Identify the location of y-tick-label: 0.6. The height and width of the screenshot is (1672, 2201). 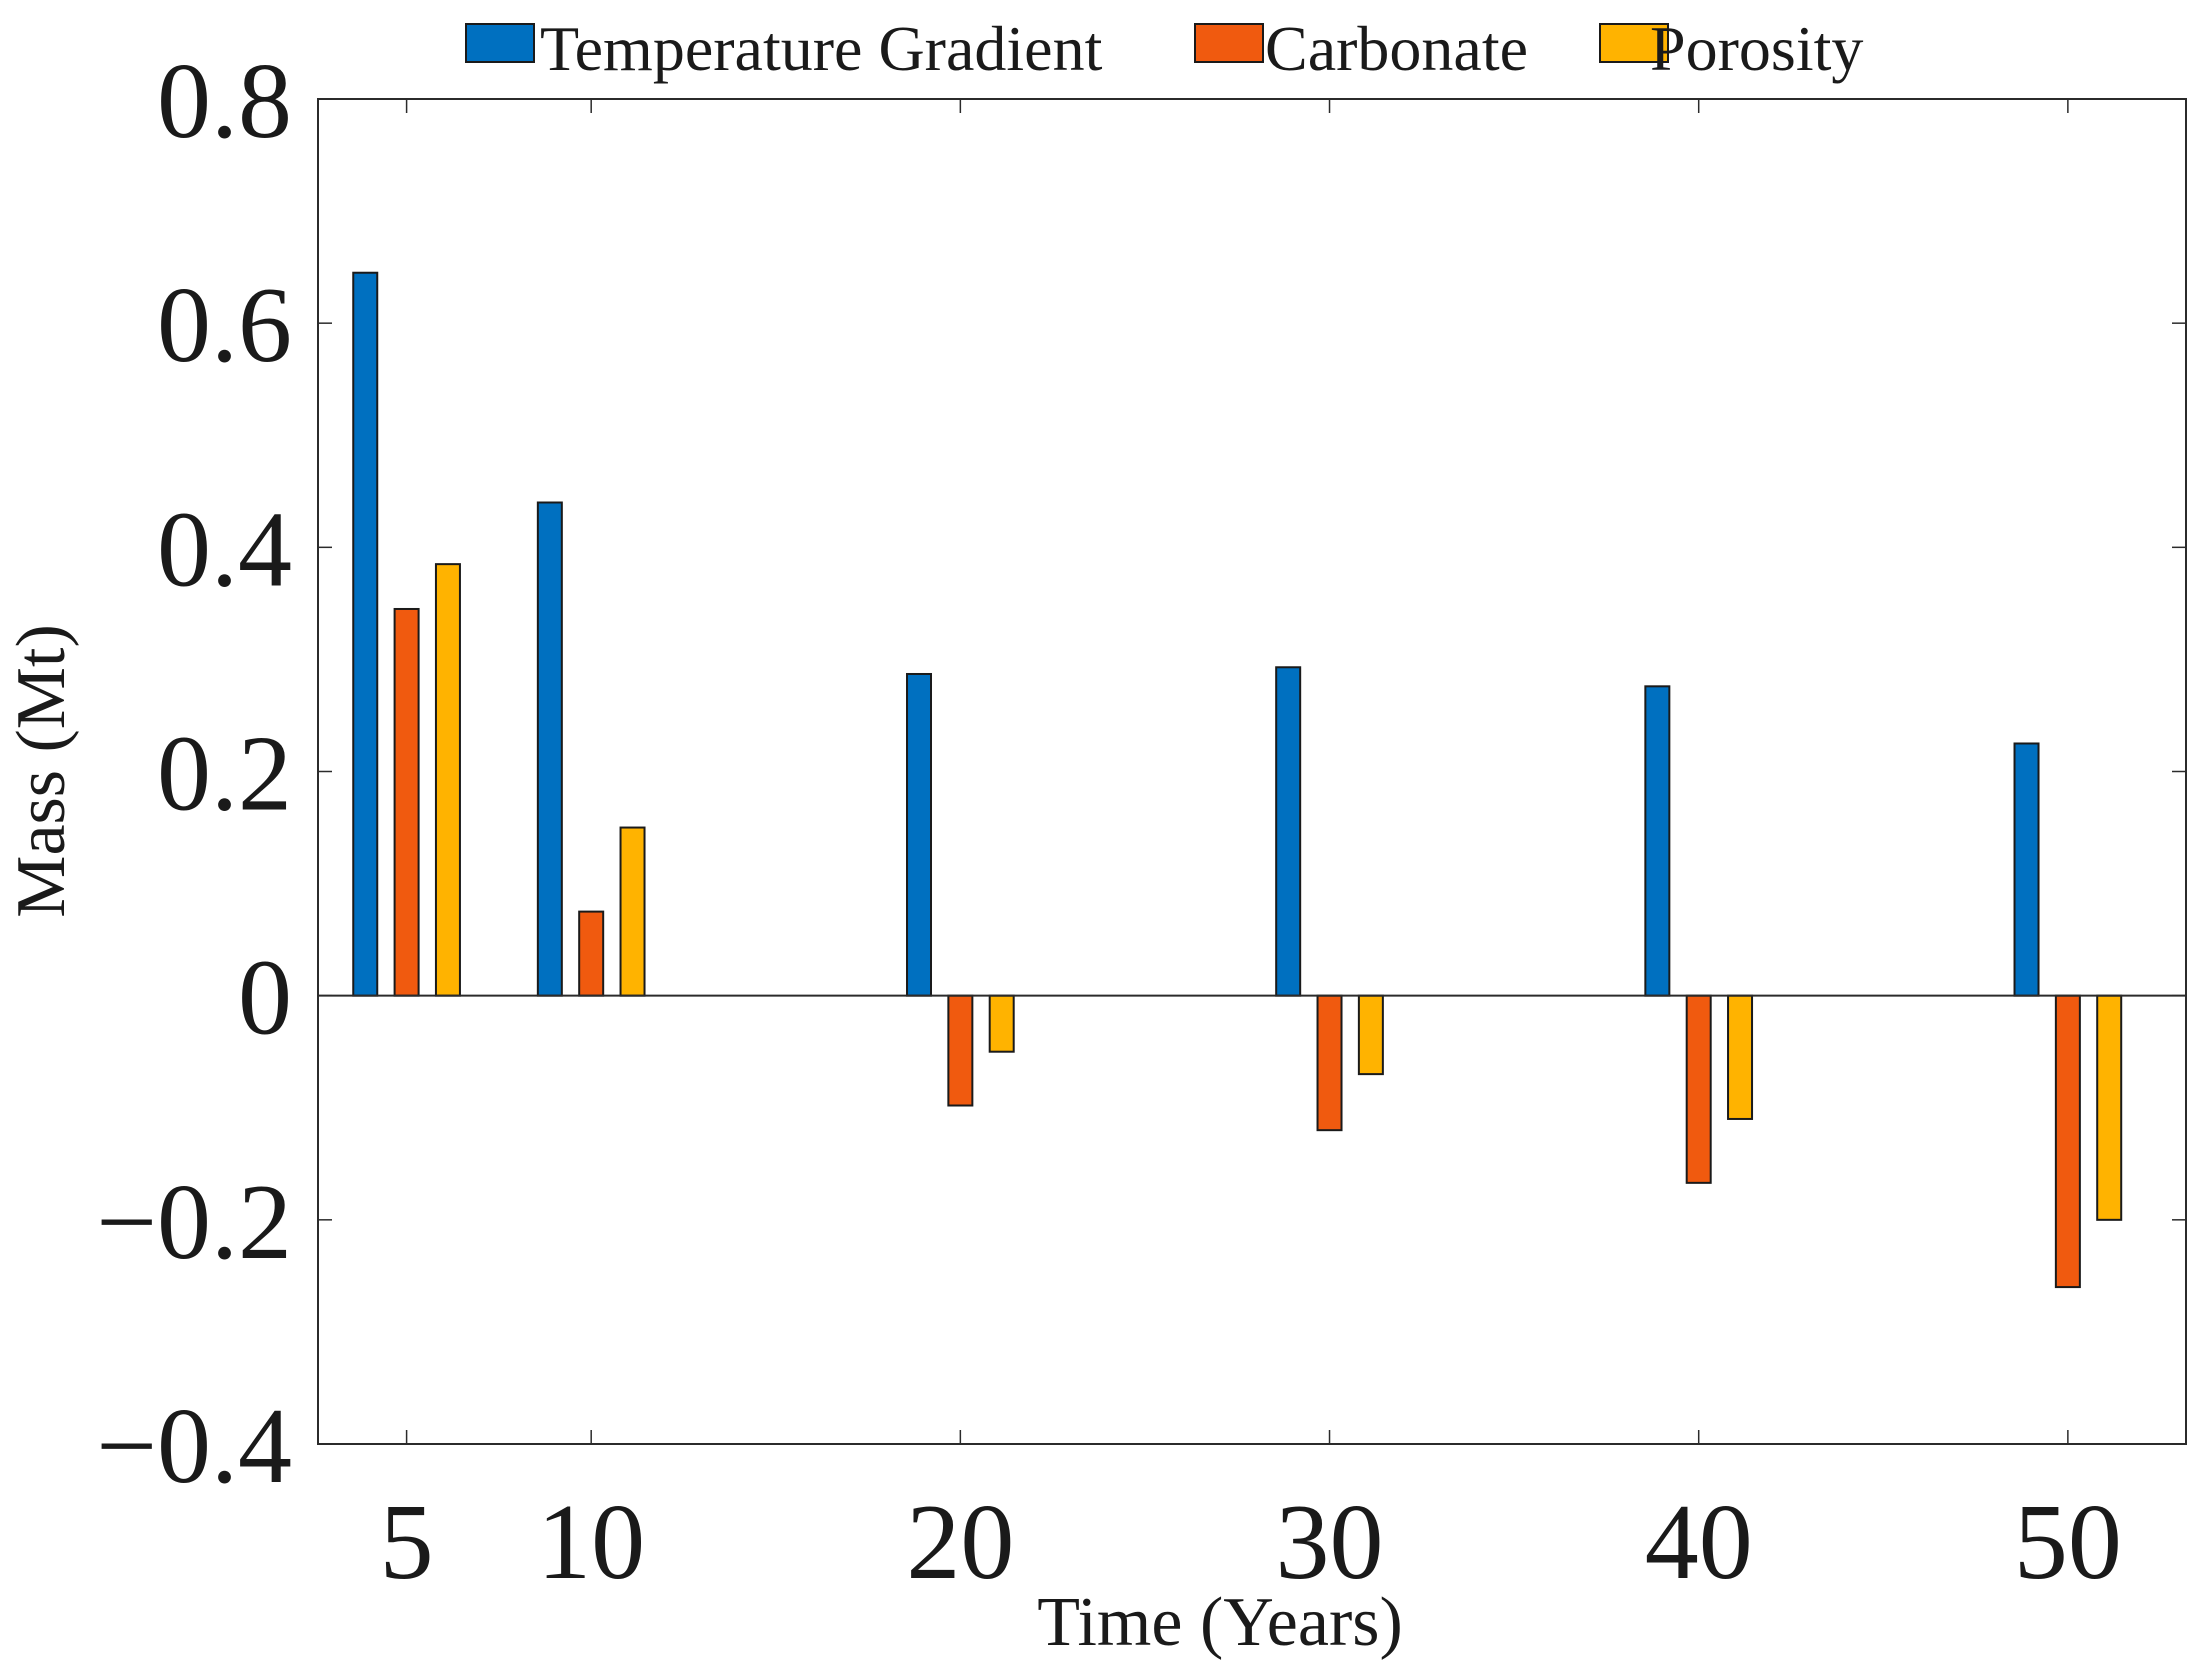
(224, 325).